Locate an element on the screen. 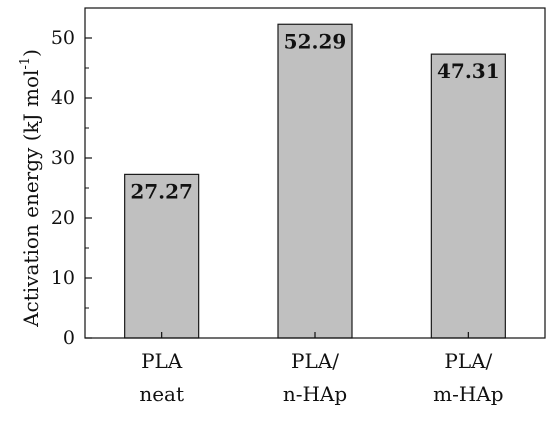 The height and width of the screenshot is (422, 550). x-category-labels-group: PLA neat PLA/n-HAp PLA/m-HAp is located at coordinates (321, 369).